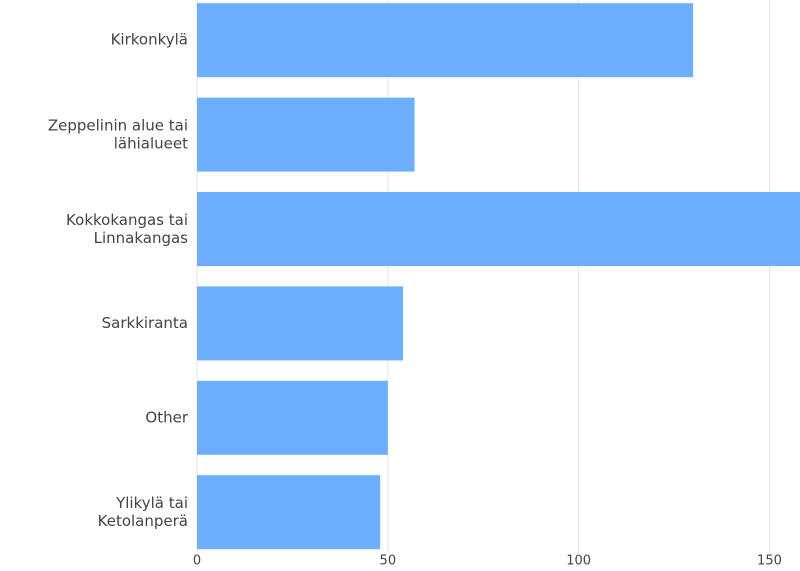 The height and width of the screenshot is (571, 800). What do you see at coordinates (143, 512) in the screenshot?
I see `y-tick-label: Ylikylä tai Ketolanperä` at bounding box center [143, 512].